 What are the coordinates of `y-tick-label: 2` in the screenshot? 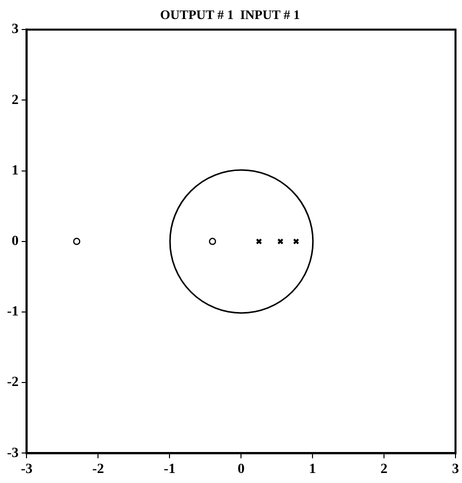 It's located at (15, 100).